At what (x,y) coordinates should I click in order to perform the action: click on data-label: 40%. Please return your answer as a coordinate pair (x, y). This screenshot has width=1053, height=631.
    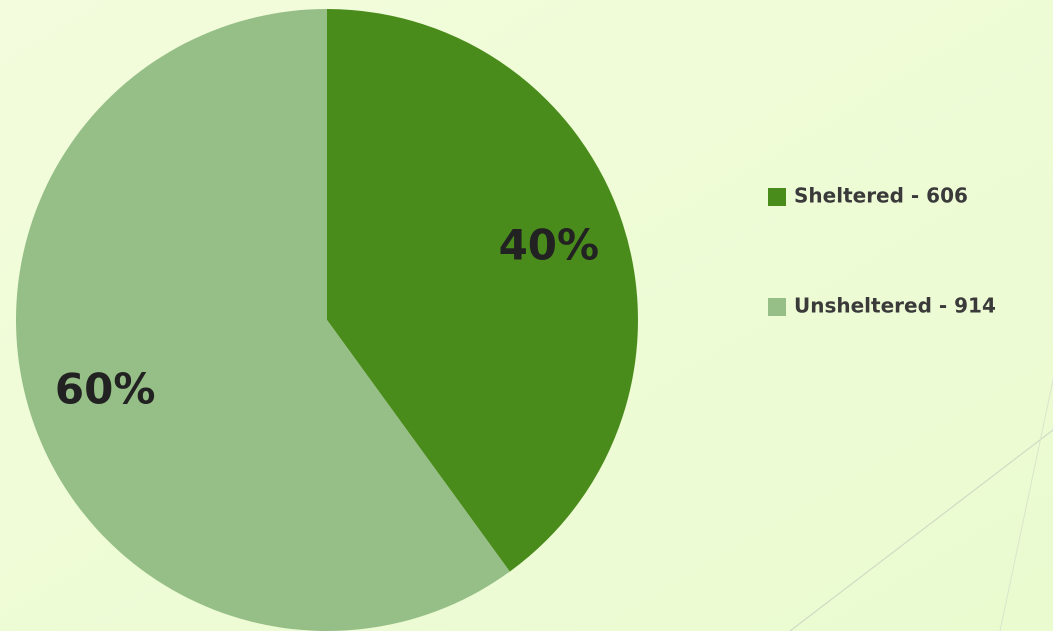
    Looking at the image, I should click on (549, 244).